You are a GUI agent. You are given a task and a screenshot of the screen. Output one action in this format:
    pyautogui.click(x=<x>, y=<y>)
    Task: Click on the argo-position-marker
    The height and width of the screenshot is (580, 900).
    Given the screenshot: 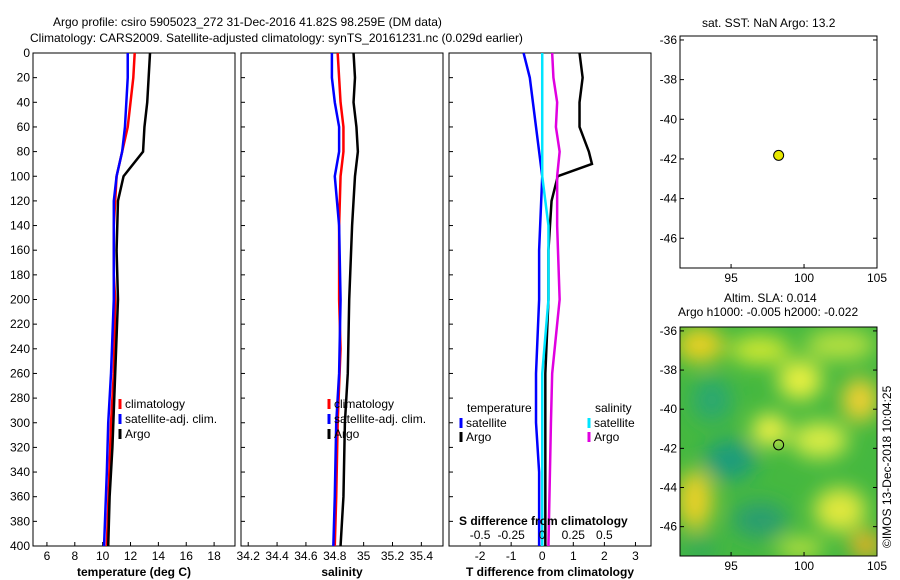 What is the action you would take?
    pyautogui.click(x=779, y=445)
    